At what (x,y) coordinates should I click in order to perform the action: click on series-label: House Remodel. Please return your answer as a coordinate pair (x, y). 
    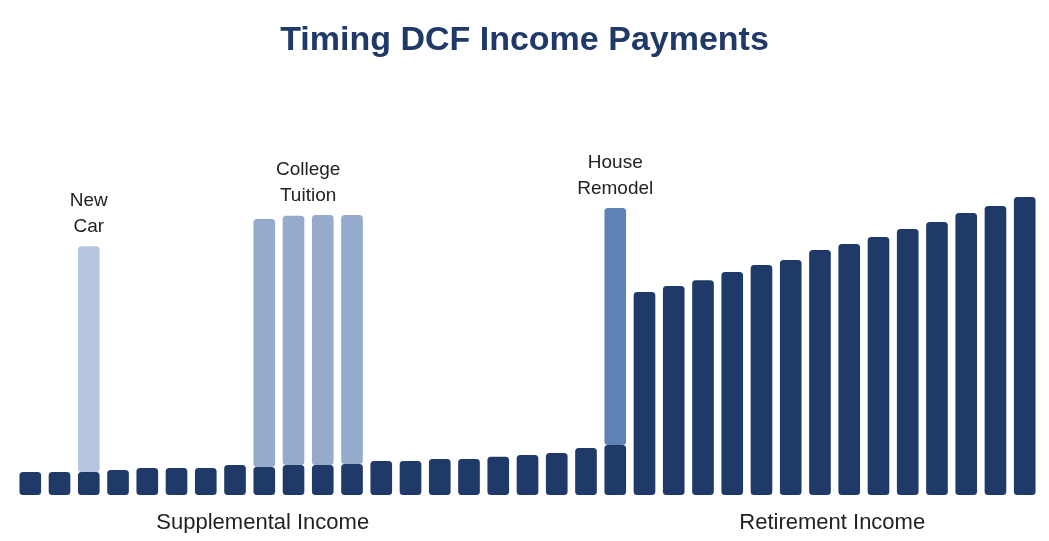
    Looking at the image, I should click on (615, 175).